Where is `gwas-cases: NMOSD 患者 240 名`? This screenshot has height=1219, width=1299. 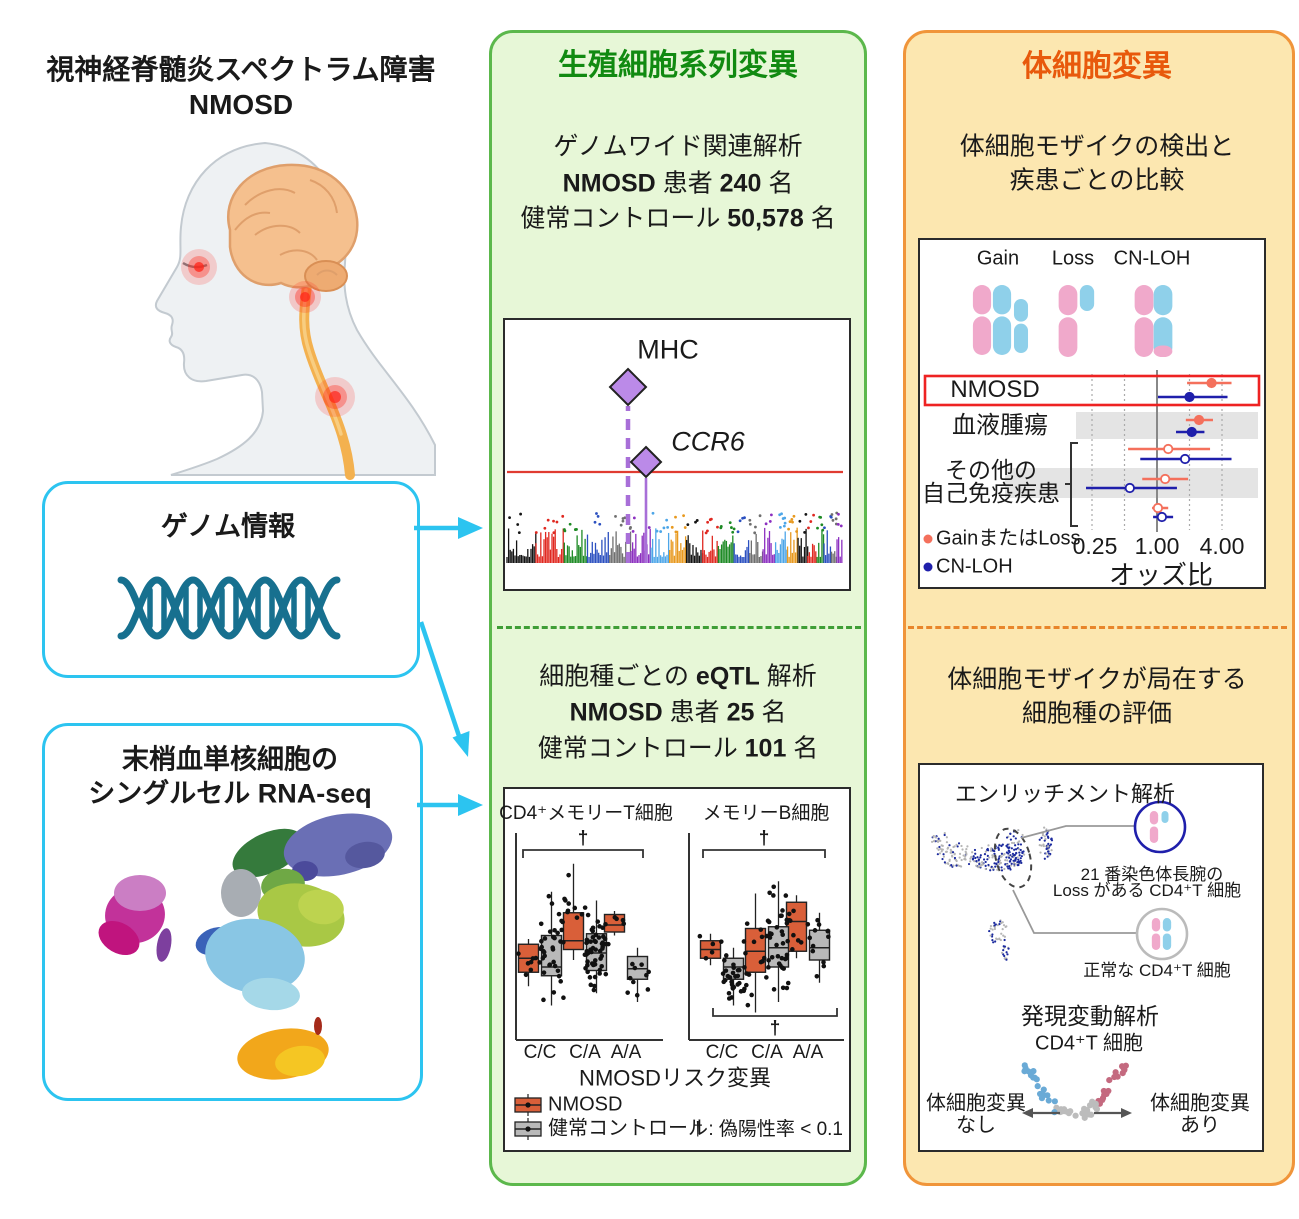
gwas-cases: NMOSD 患者 240 名 is located at coordinates (678, 183).